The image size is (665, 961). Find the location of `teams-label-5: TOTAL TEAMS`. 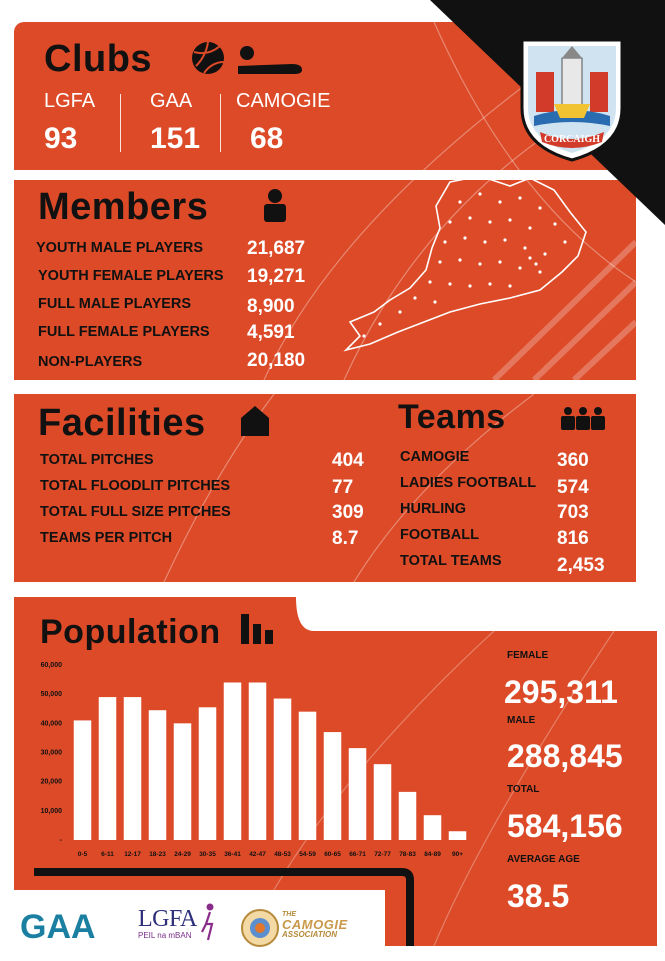

teams-label-5: TOTAL TEAMS is located at coordinates (451, 561).